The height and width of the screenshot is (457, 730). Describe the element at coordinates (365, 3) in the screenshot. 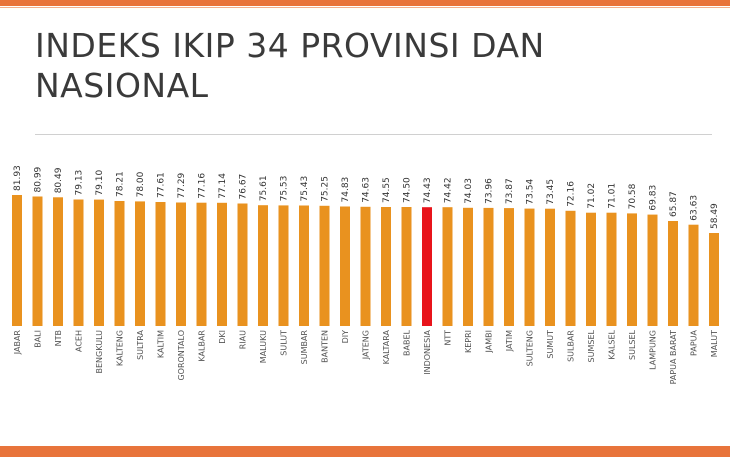

I see `top-accent-bar` at that location.